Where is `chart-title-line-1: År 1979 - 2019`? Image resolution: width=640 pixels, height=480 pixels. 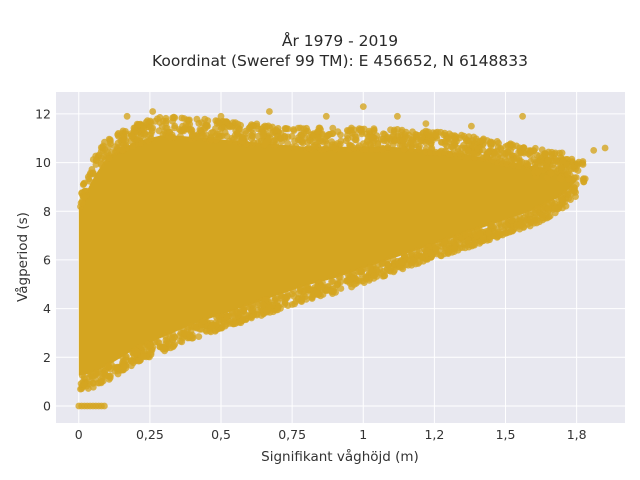
chart-title-line-1: År 1979 - 2019 is located at coordinates (340, 40).